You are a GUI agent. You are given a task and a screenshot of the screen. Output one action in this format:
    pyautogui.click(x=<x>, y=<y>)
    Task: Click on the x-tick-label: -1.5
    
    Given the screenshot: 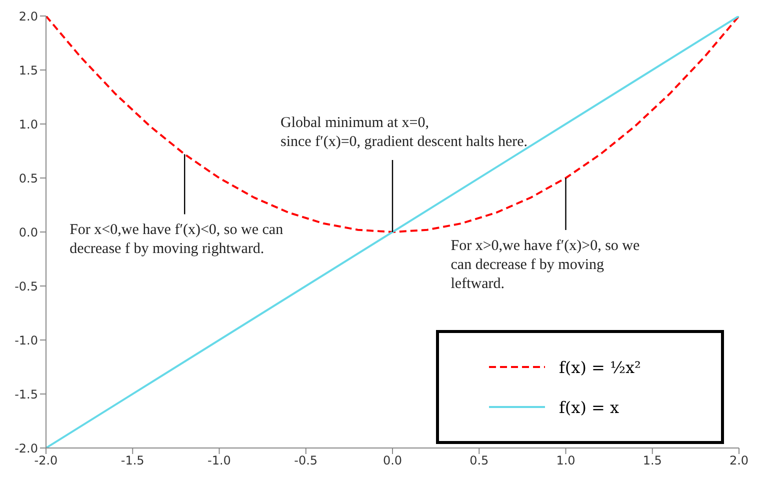 What is the action you would take?
    pyautogui.click(x=132, y=461)
    